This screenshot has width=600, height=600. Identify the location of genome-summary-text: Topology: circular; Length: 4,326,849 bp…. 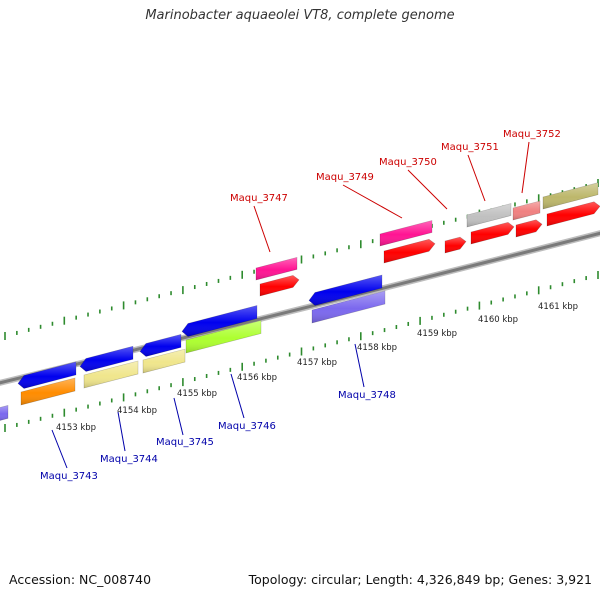
(420, 579).